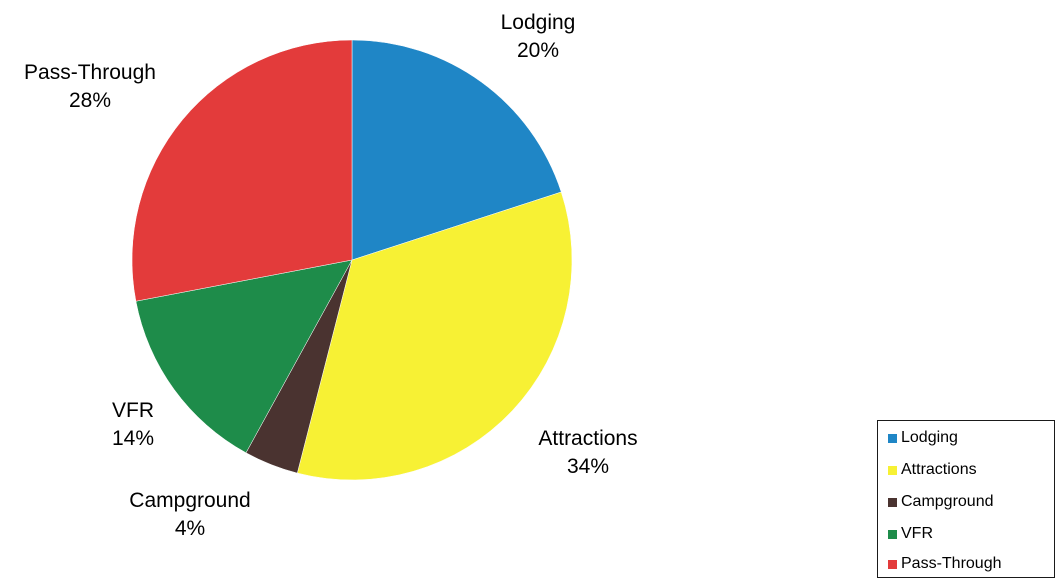  What do you see at coordinates (892, 438) in the screenshot?
I see `legend-swatch-lodging` at bounding box center [892, 438].